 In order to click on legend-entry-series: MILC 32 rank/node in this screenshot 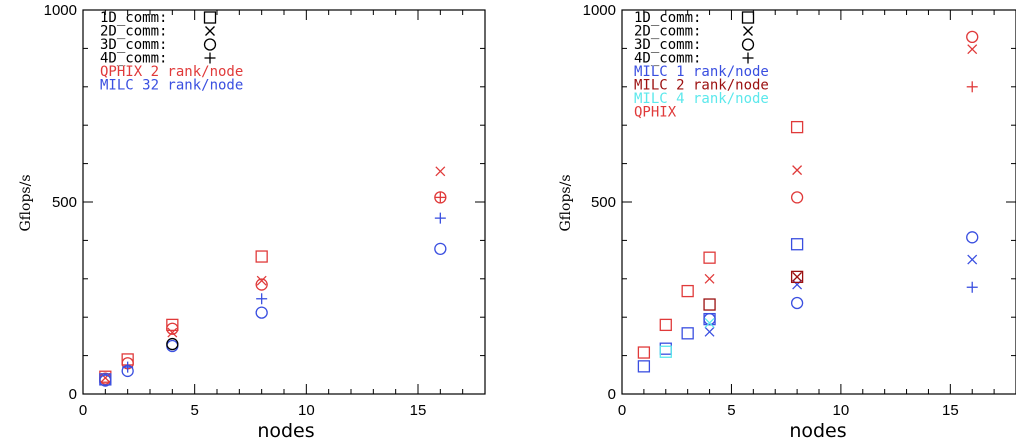, I will do `click(171, 86)`.